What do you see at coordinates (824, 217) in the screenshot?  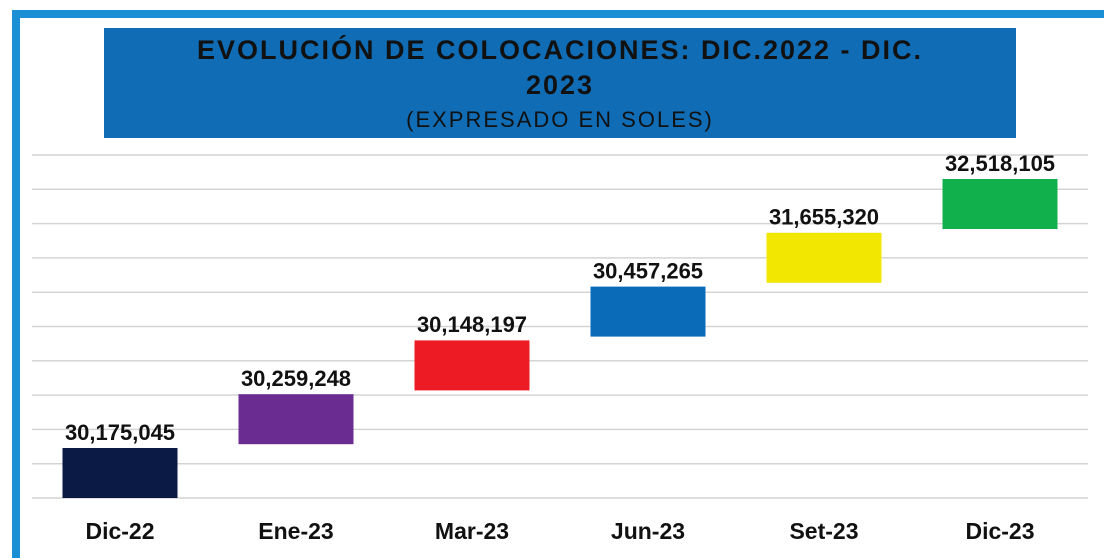 I see `value-label: 31,655,320` at bounding box center [824, 217].